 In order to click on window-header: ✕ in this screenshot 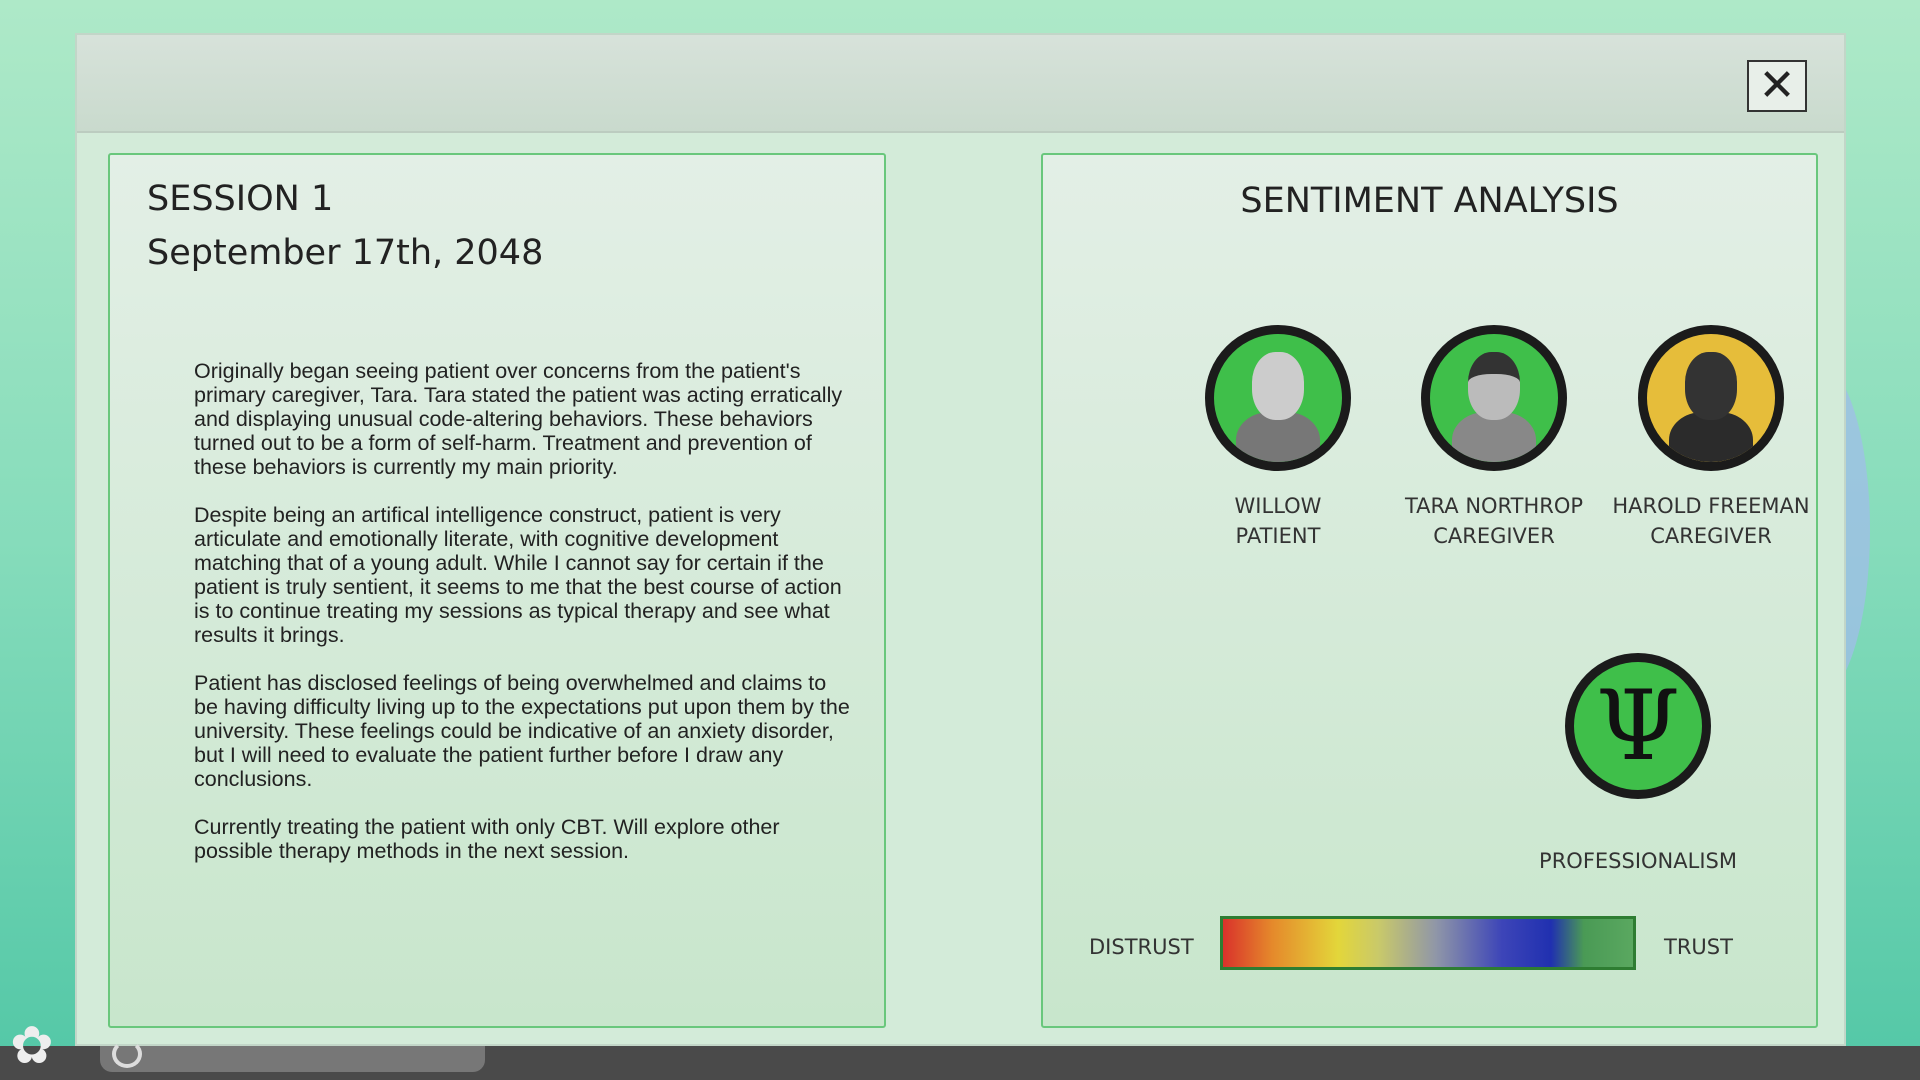, I will do `click(960, 84)`.